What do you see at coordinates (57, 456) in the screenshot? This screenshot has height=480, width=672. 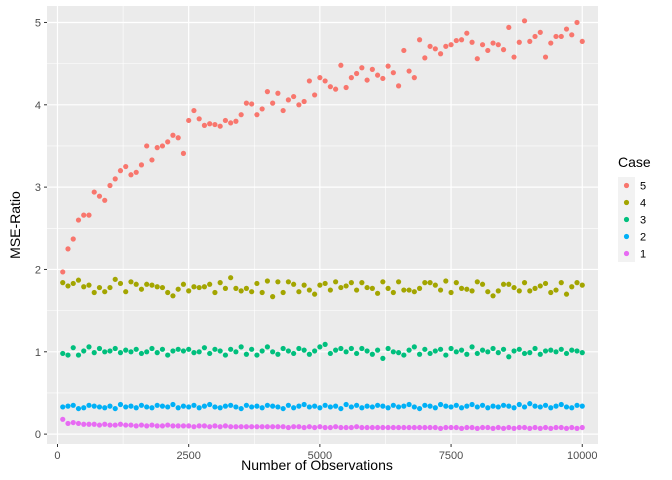 I see `x-tick-label: 0` at bounding box center [57, 456].